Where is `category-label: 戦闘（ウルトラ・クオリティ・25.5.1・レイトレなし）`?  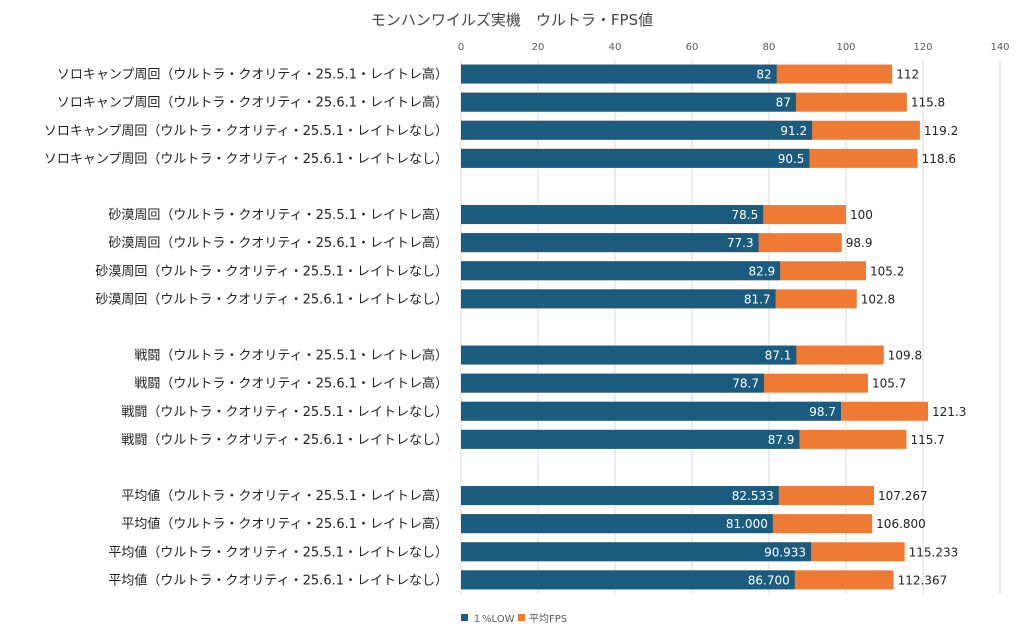 category-label: 戦闘（ウルトラ・クオリティ・25.5.1・レイトレなし） is located at coordinates (284, 412).